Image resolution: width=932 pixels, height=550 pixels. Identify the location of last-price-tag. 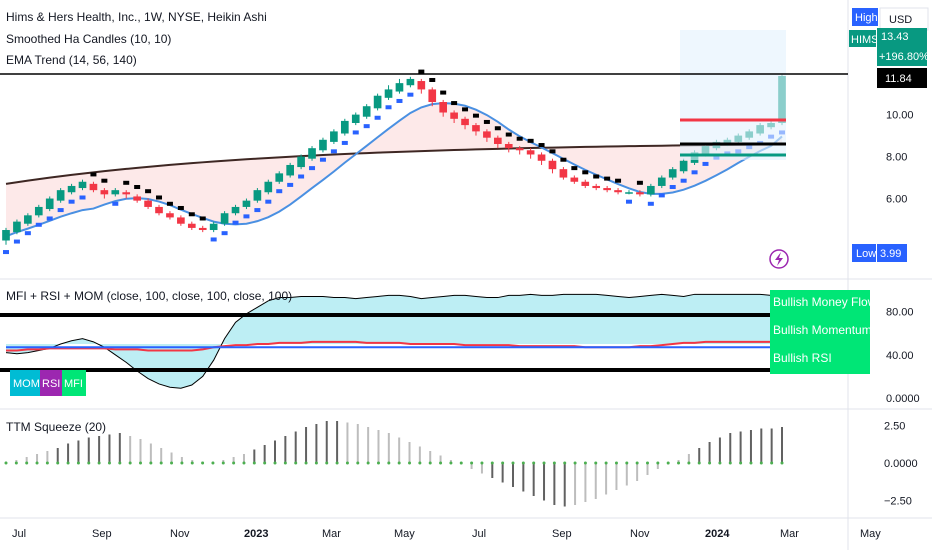
(902, 47).